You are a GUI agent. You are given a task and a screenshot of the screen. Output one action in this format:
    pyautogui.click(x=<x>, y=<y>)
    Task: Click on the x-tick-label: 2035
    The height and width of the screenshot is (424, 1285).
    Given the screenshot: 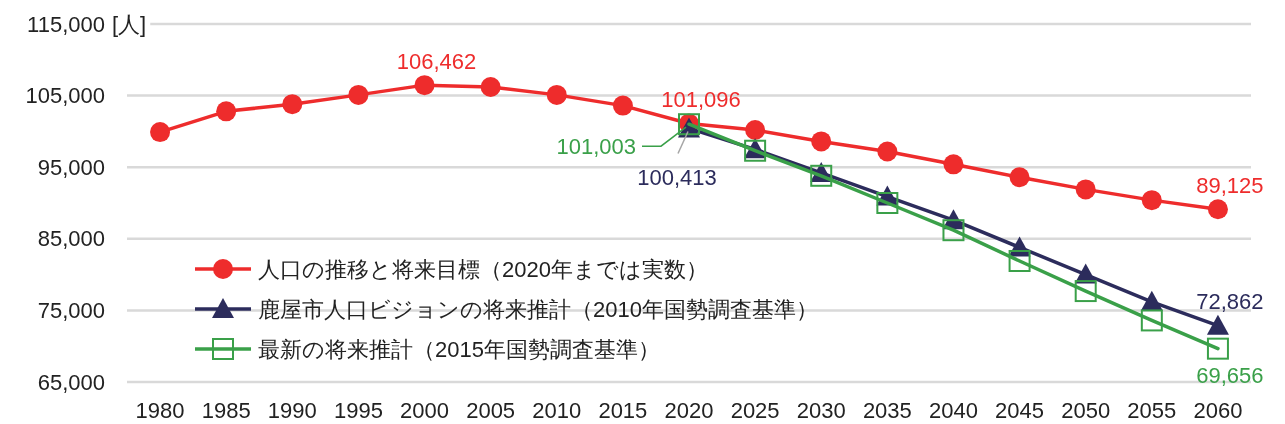 What is the action you would take?
    pyautogui.click(x=887, y=410)
    